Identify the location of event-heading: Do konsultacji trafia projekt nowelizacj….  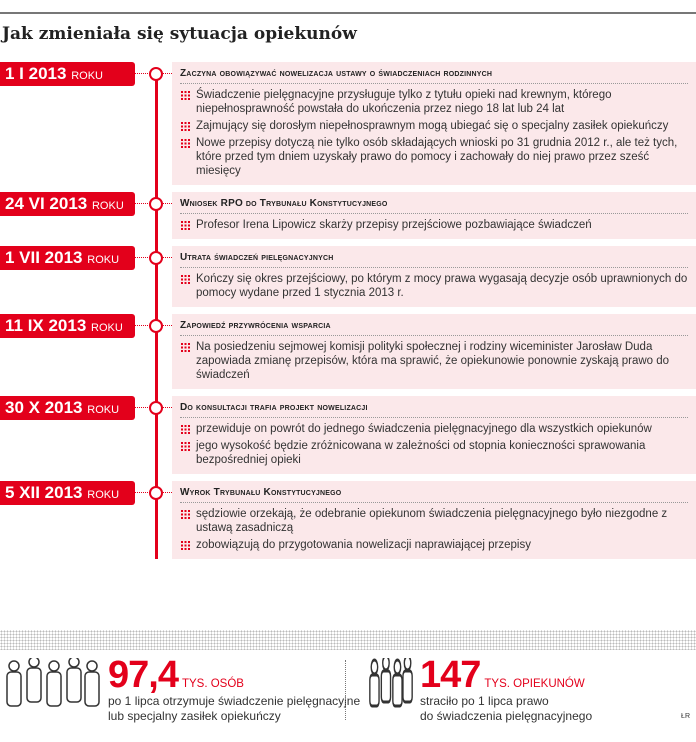
(434, 409).